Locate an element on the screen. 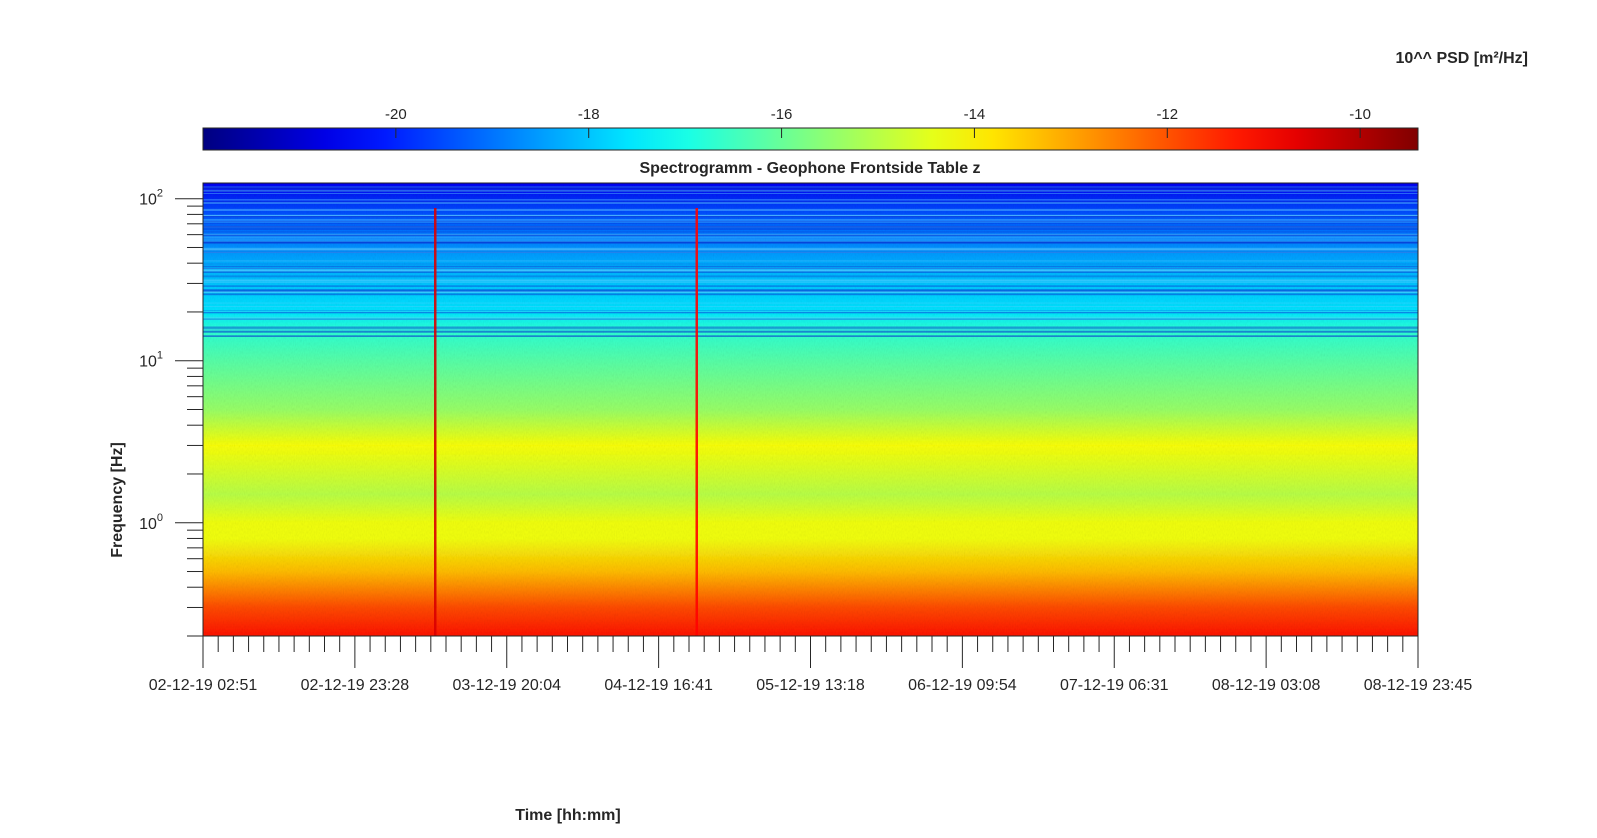 This screenshot has height=838, width=1597. x-tick-label: 06-12-19 09:54 is located at coordinates (962, 685).